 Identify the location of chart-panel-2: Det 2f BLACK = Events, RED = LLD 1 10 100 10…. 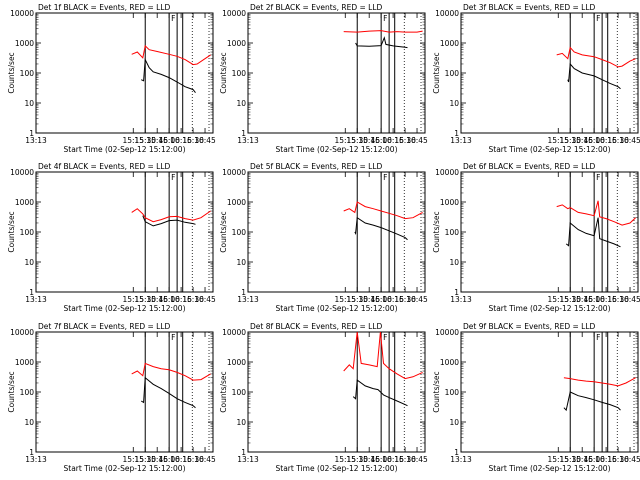
(323, 78).